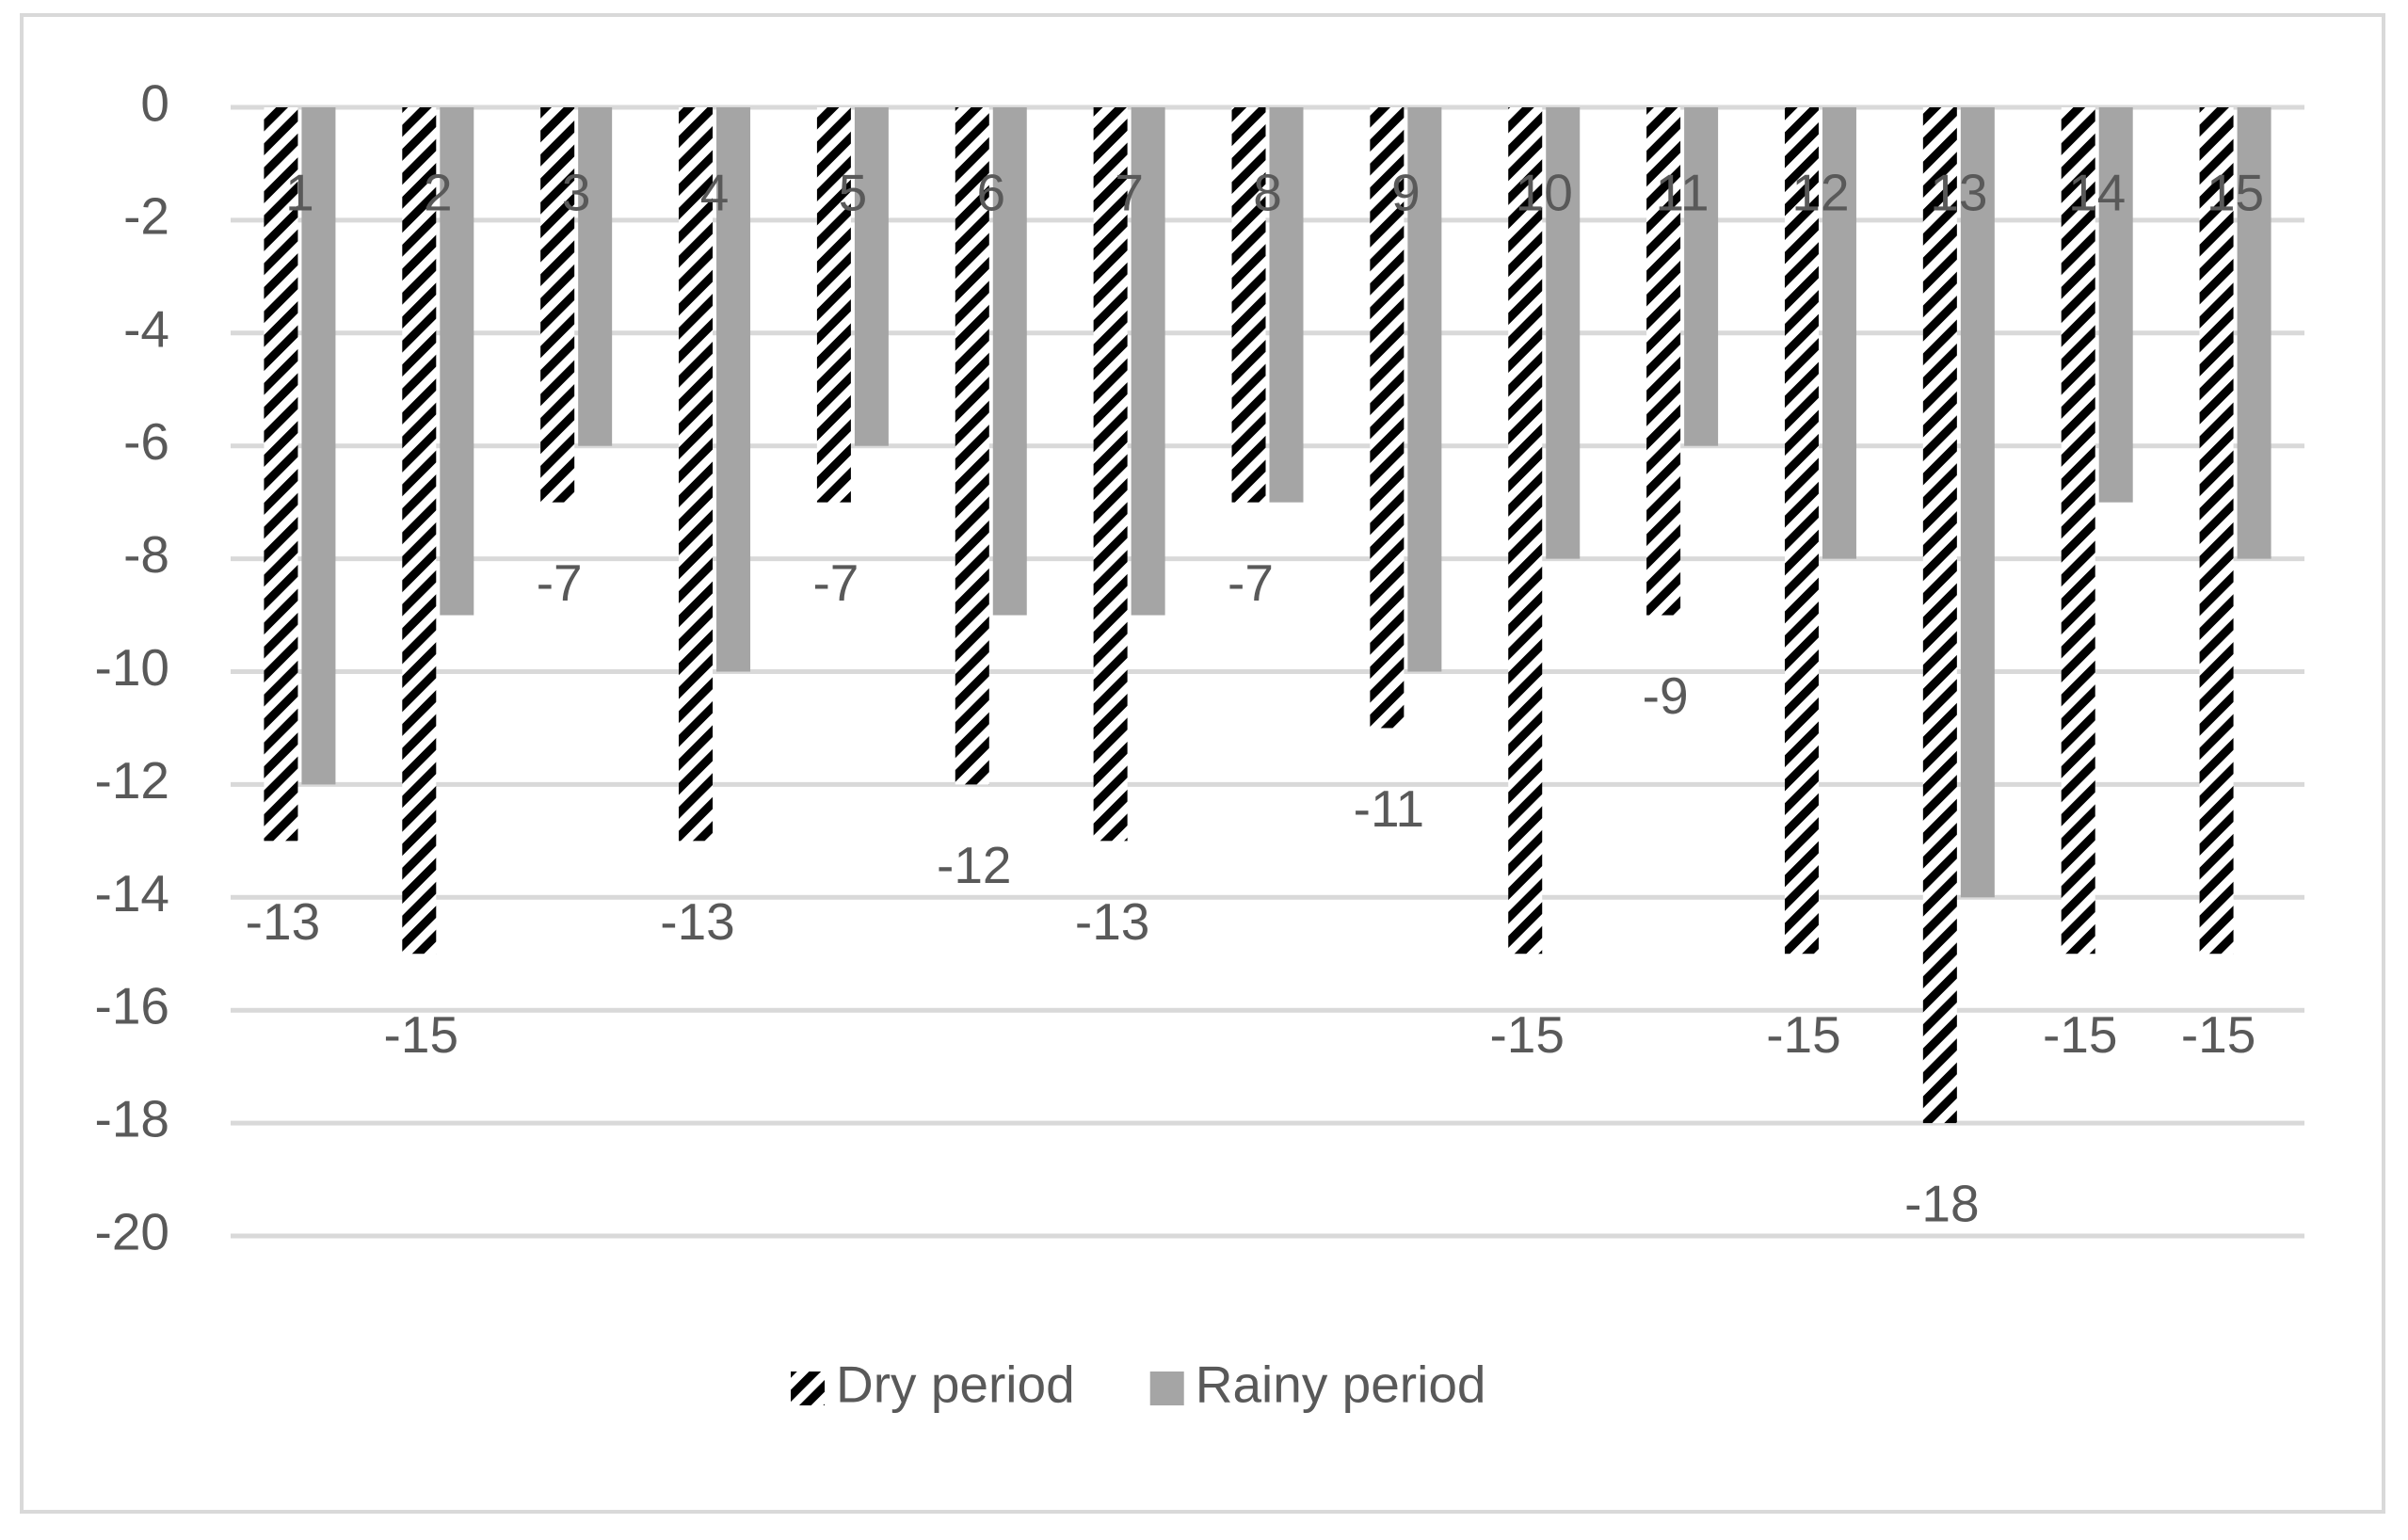  Describe the element at coordinates (1389, 808) in the screenshot. I see `data-label: -11` at that location.